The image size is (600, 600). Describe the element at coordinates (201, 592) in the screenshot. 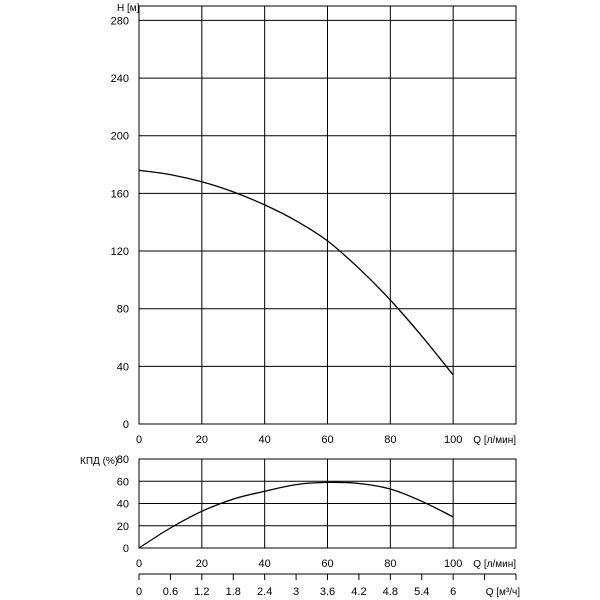

I see `m3-axis-tick-label: 1.2` at that location.